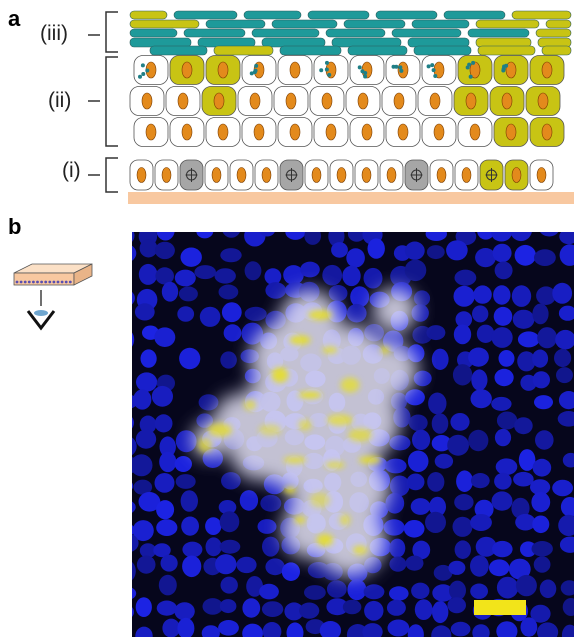 Image resolution: width=575 pixels, height=637 pixels. What do you see at coordinates (293, 432) in the screenshot?
I see `clone-membrane-signal` at bounding box center [293, 432].